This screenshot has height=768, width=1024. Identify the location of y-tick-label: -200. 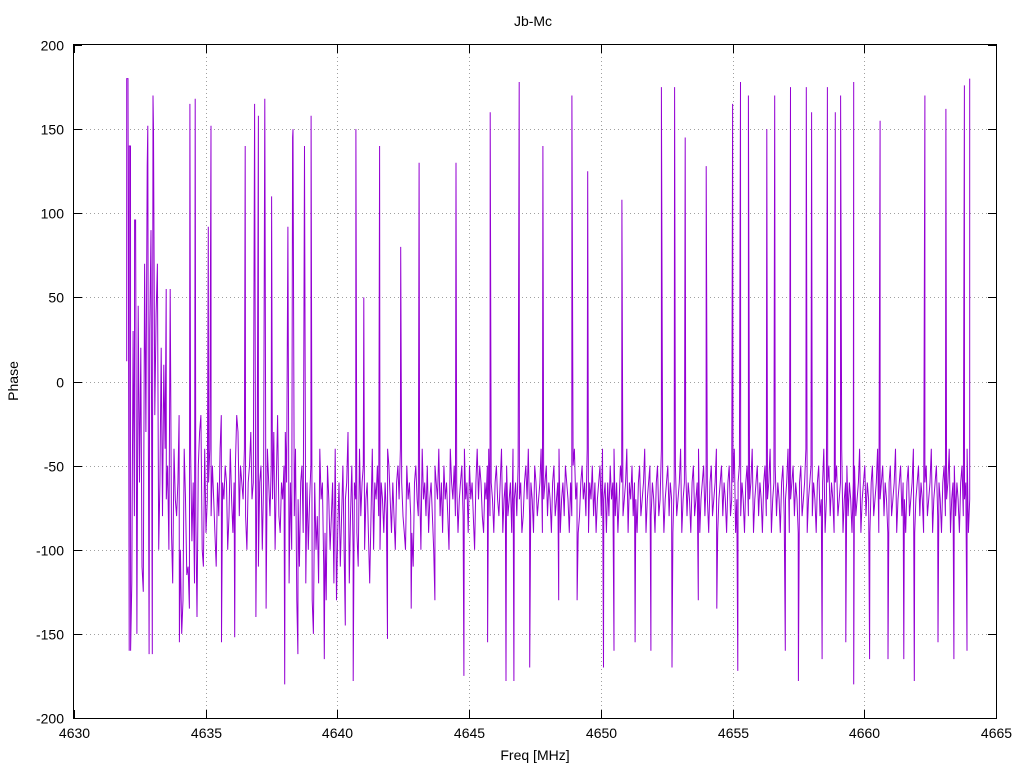
(50, 719).